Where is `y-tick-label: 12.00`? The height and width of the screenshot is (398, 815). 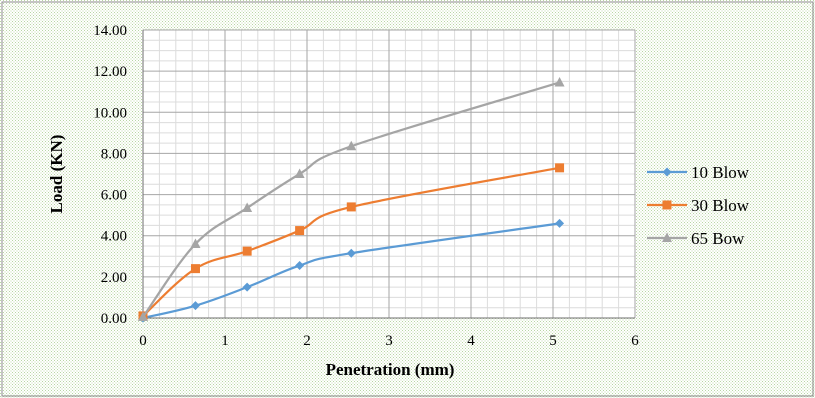 y-tick-label: 12.00 is located at coordinates (110, 72).